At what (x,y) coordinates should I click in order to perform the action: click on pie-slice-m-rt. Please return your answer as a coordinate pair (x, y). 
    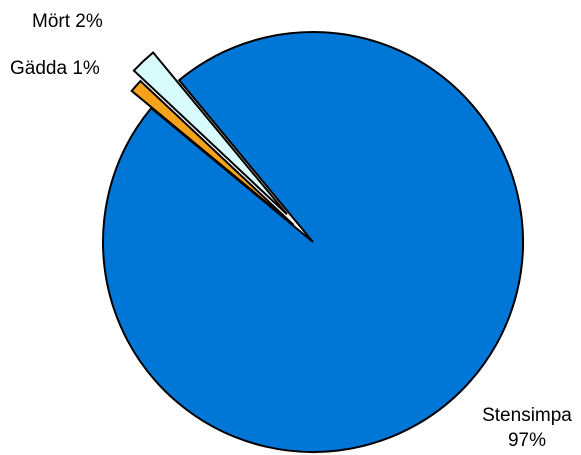
    Looking at the image, I should click on (210, 133).